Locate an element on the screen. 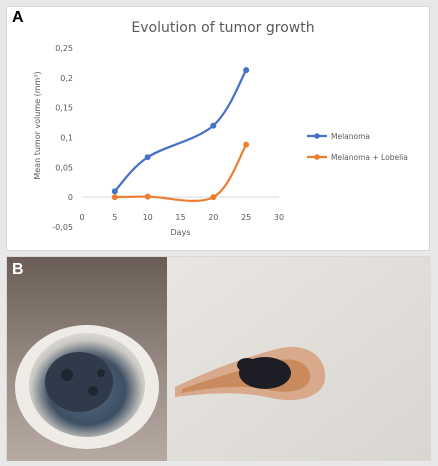  x-tick-label: 0 is located at coordinates (81, 217).